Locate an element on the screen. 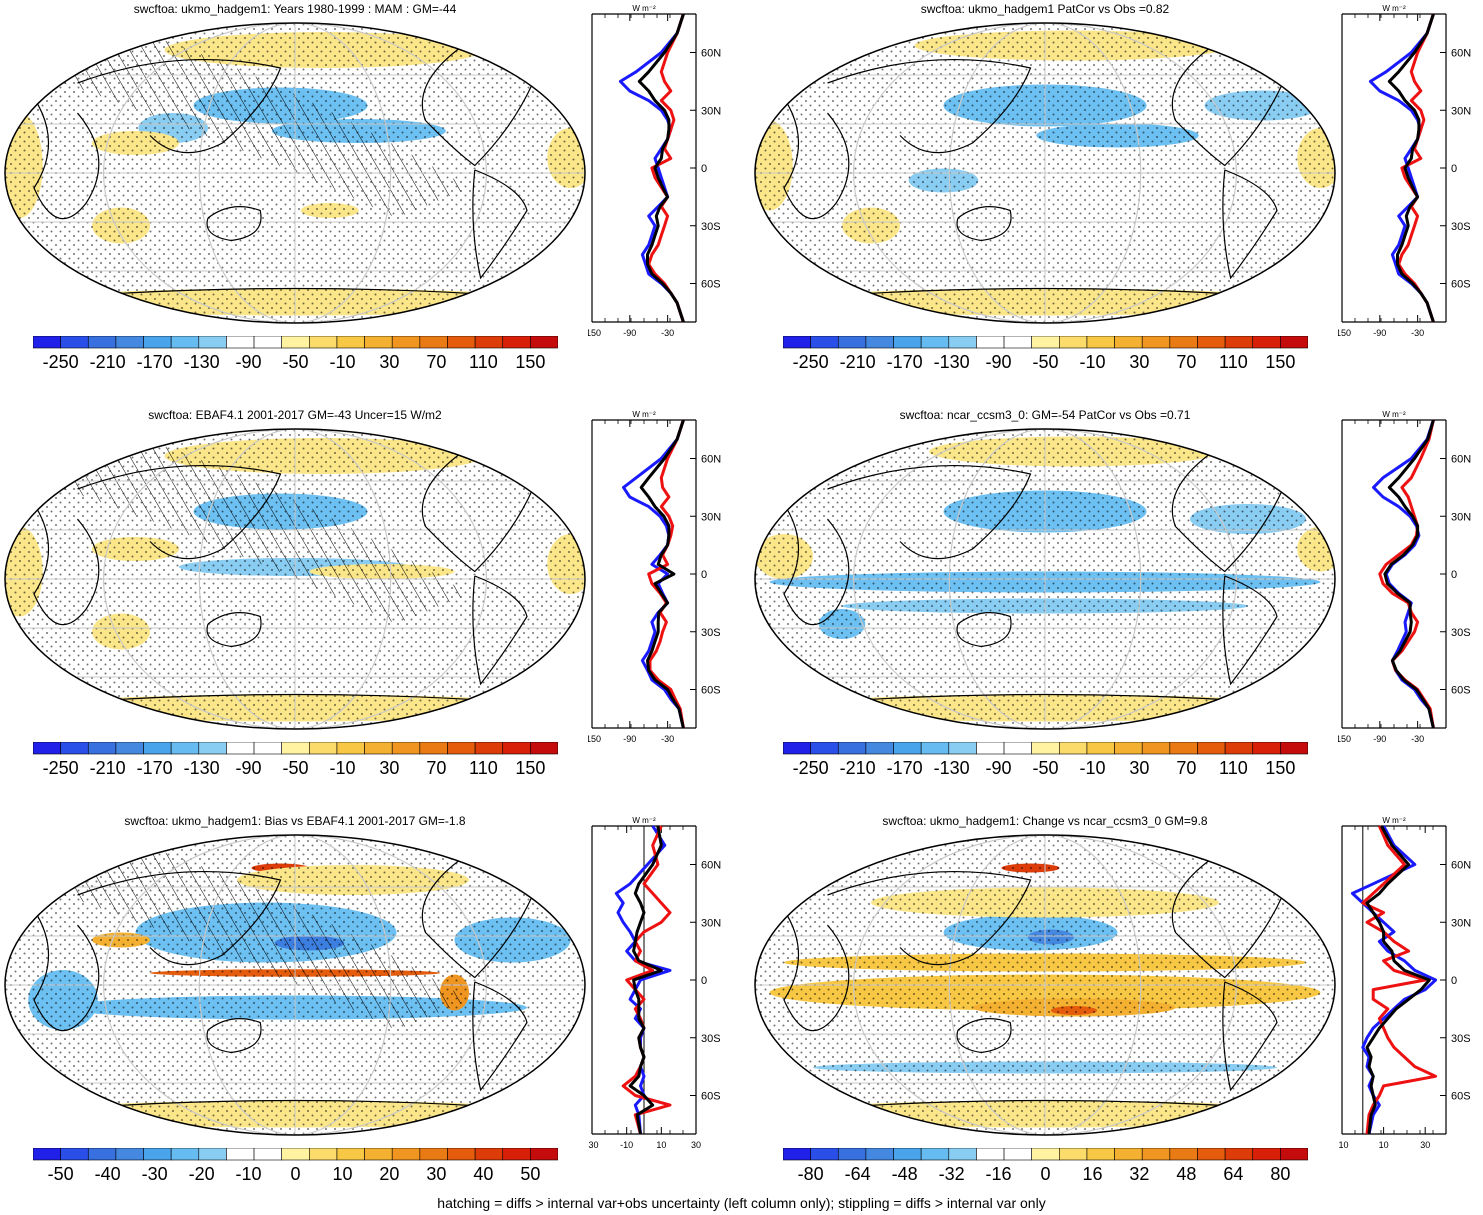  colorbar-label: 70 is located at coordinates (1186, 362).